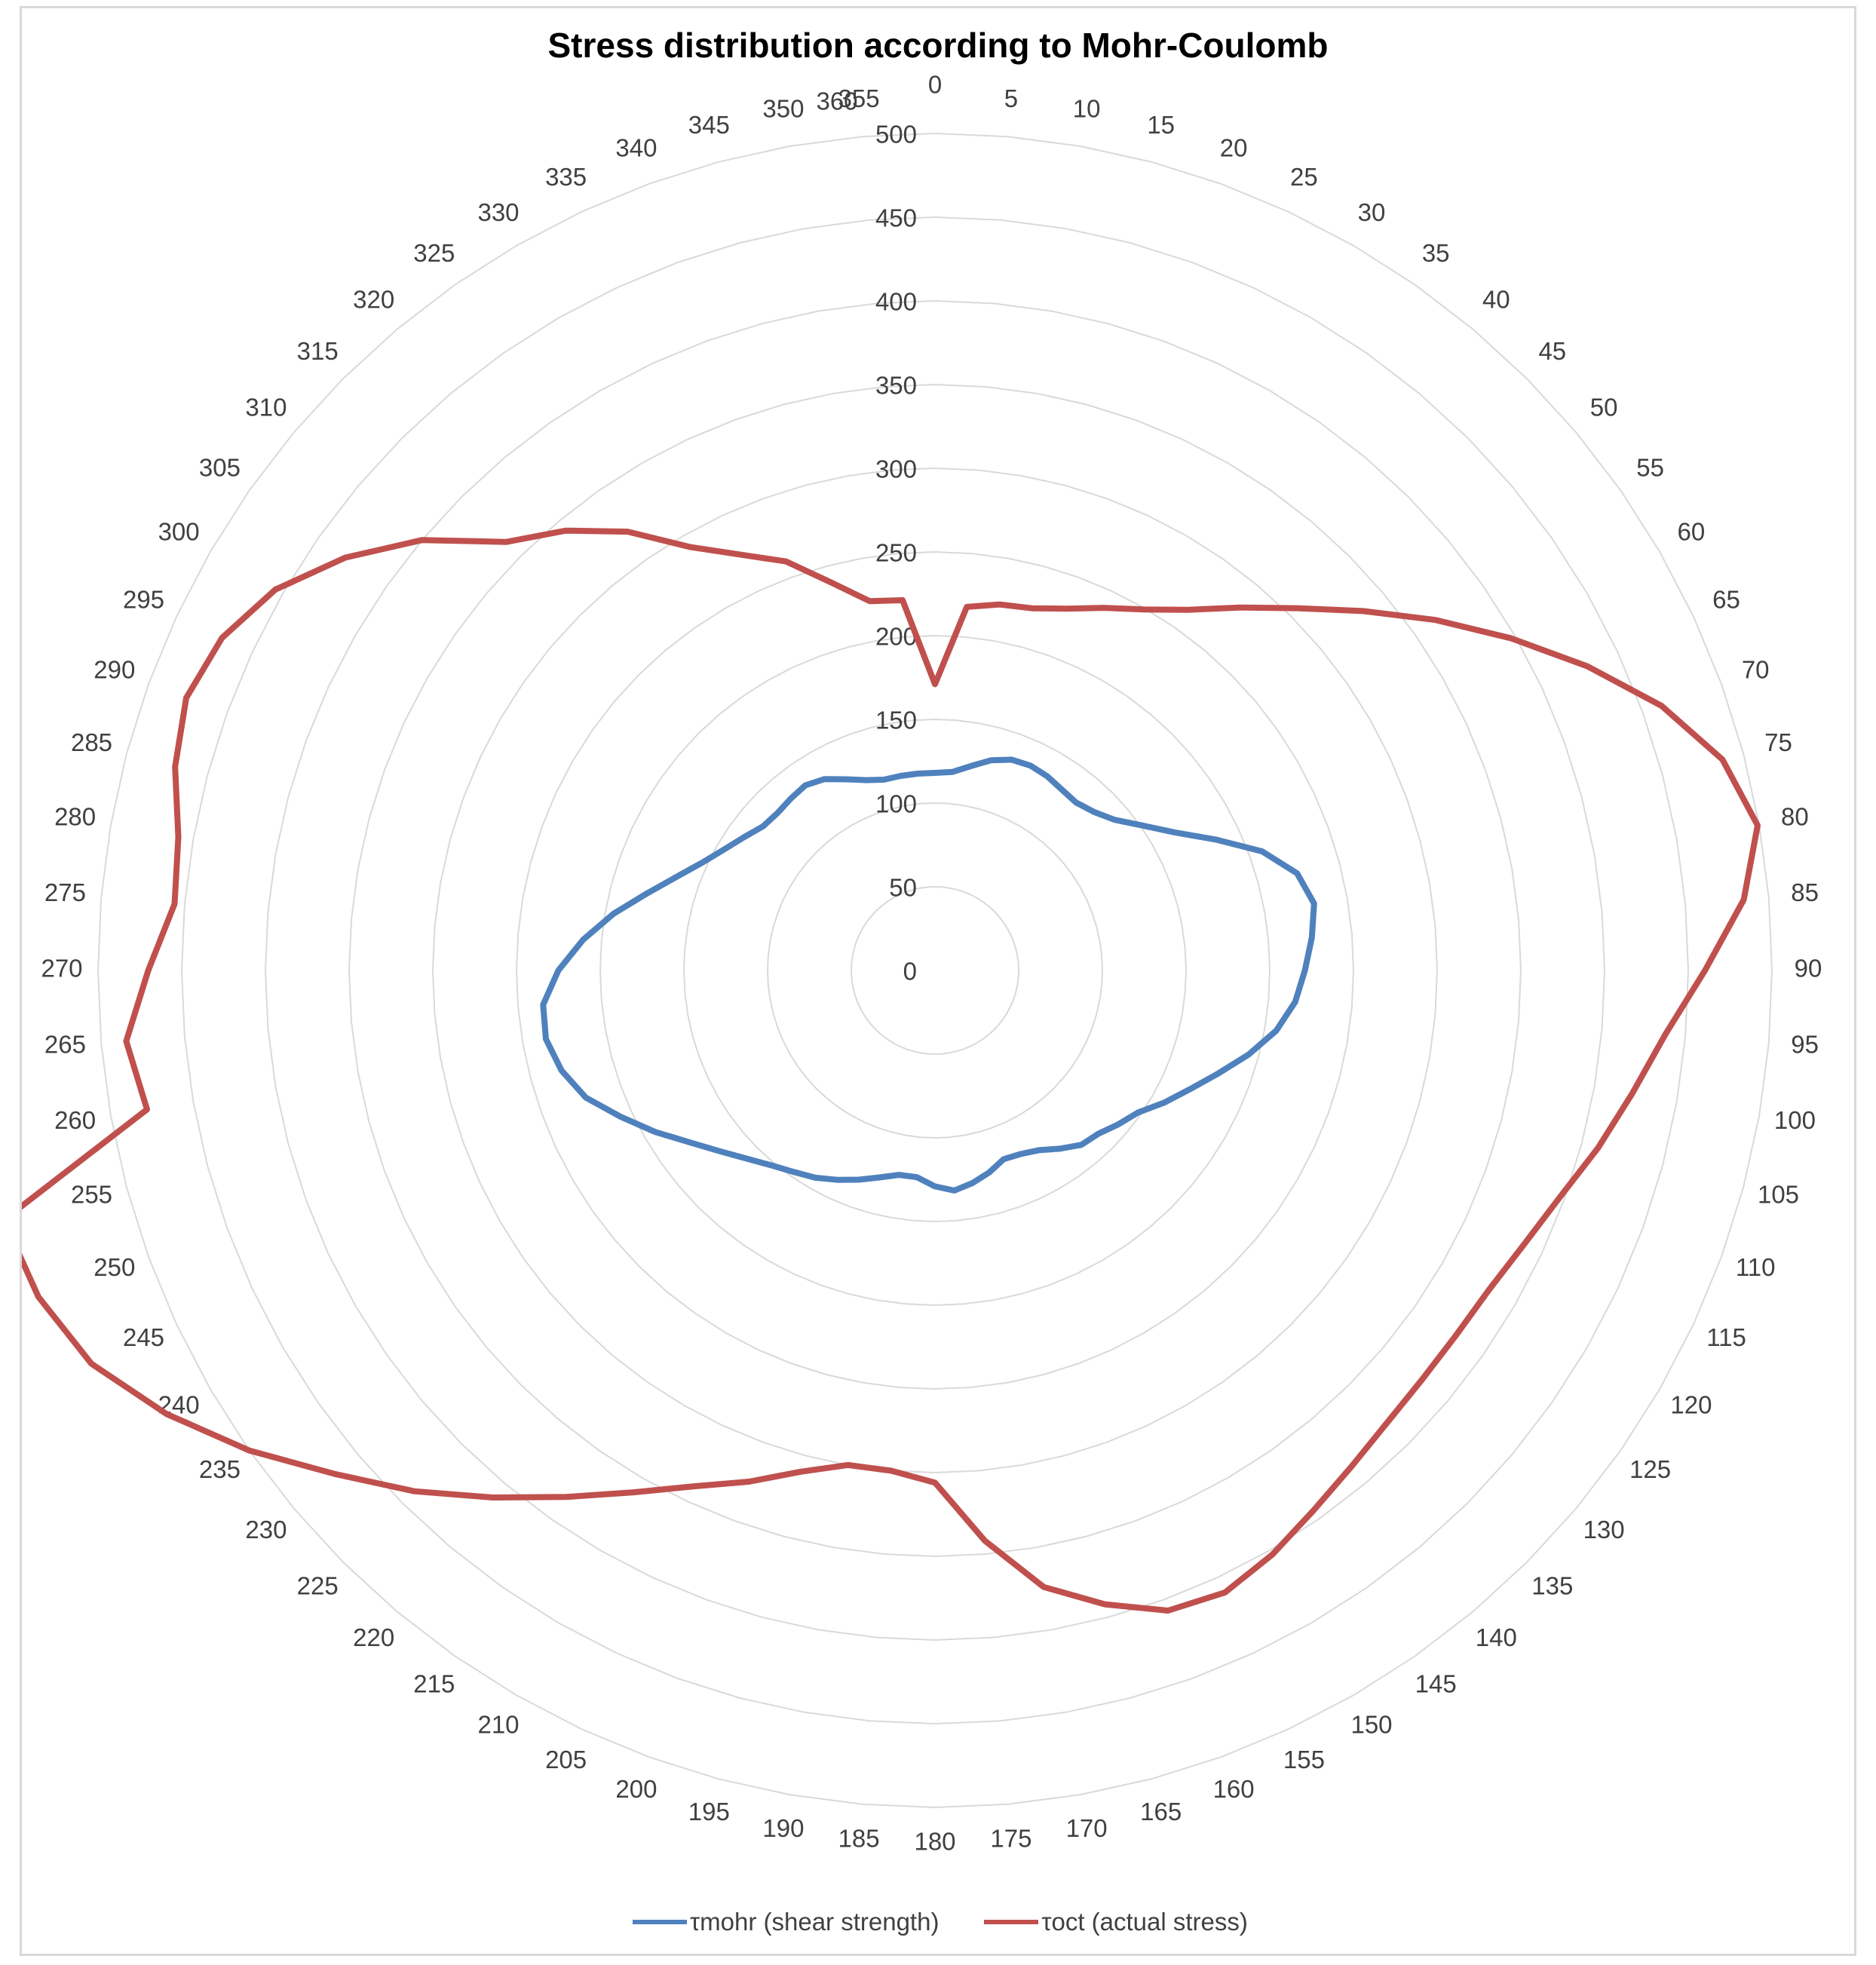 The width and height of the screenshot is (1876, 1965). Describe the element at coordinates (783, 108) in the screenshot. I see `angle-label: 350` at that location.